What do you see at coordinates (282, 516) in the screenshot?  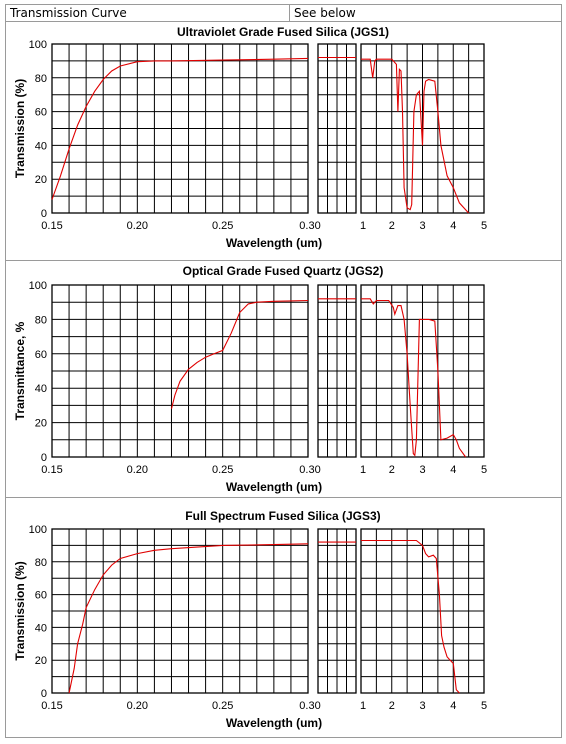 I see `chart-title: Full Spectrum Fused Silica (JGS3)` at bounding box center [282, 516].